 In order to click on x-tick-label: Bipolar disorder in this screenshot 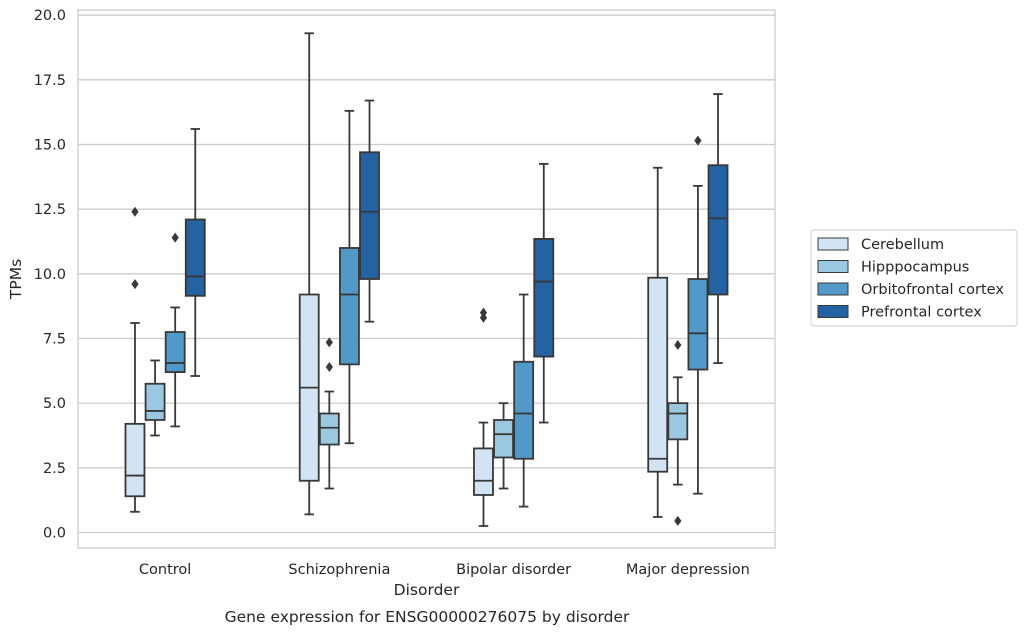, I will do `click(513, 570)`.